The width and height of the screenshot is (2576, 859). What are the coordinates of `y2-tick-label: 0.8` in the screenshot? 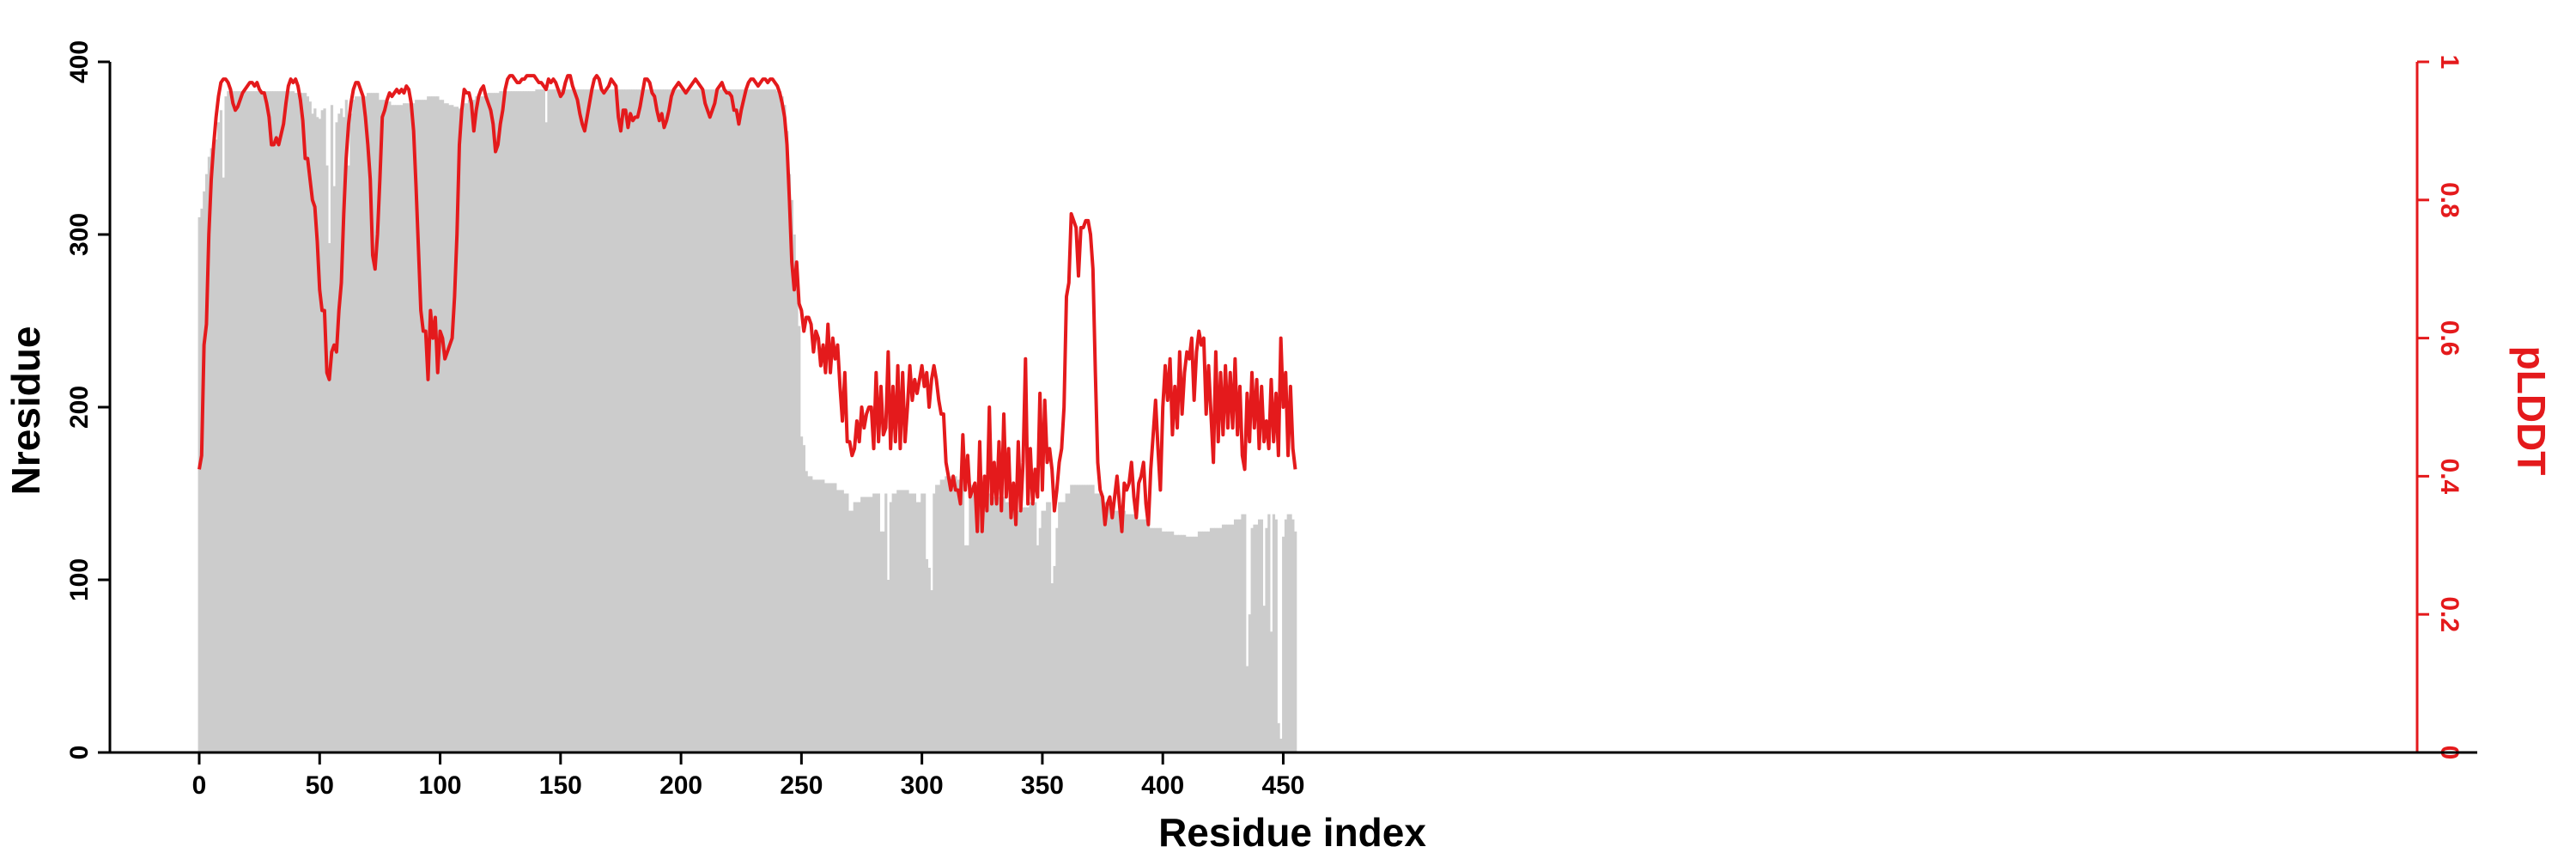 It's located at (2449, 200).